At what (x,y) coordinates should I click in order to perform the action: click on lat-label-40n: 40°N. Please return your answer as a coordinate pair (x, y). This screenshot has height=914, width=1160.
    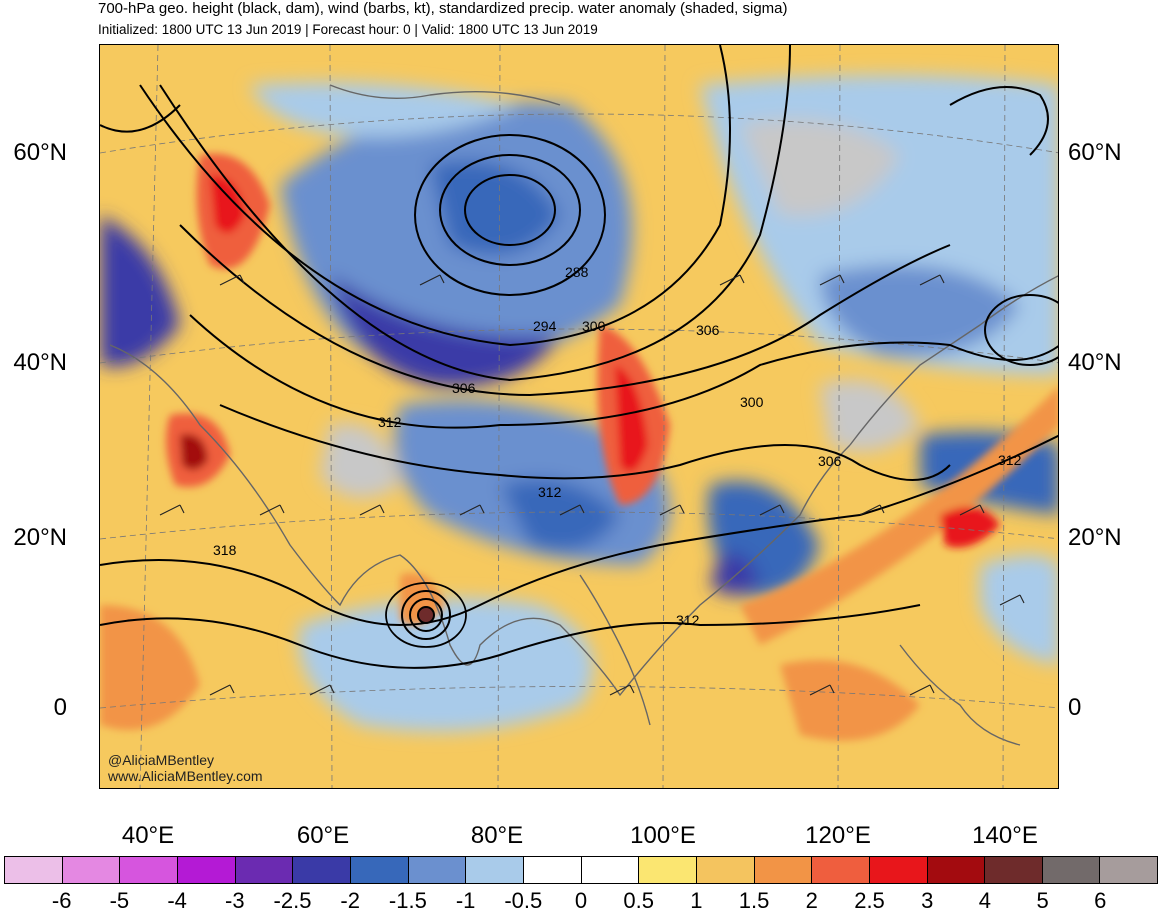
    Looking at the image, I should click on (40, 362).